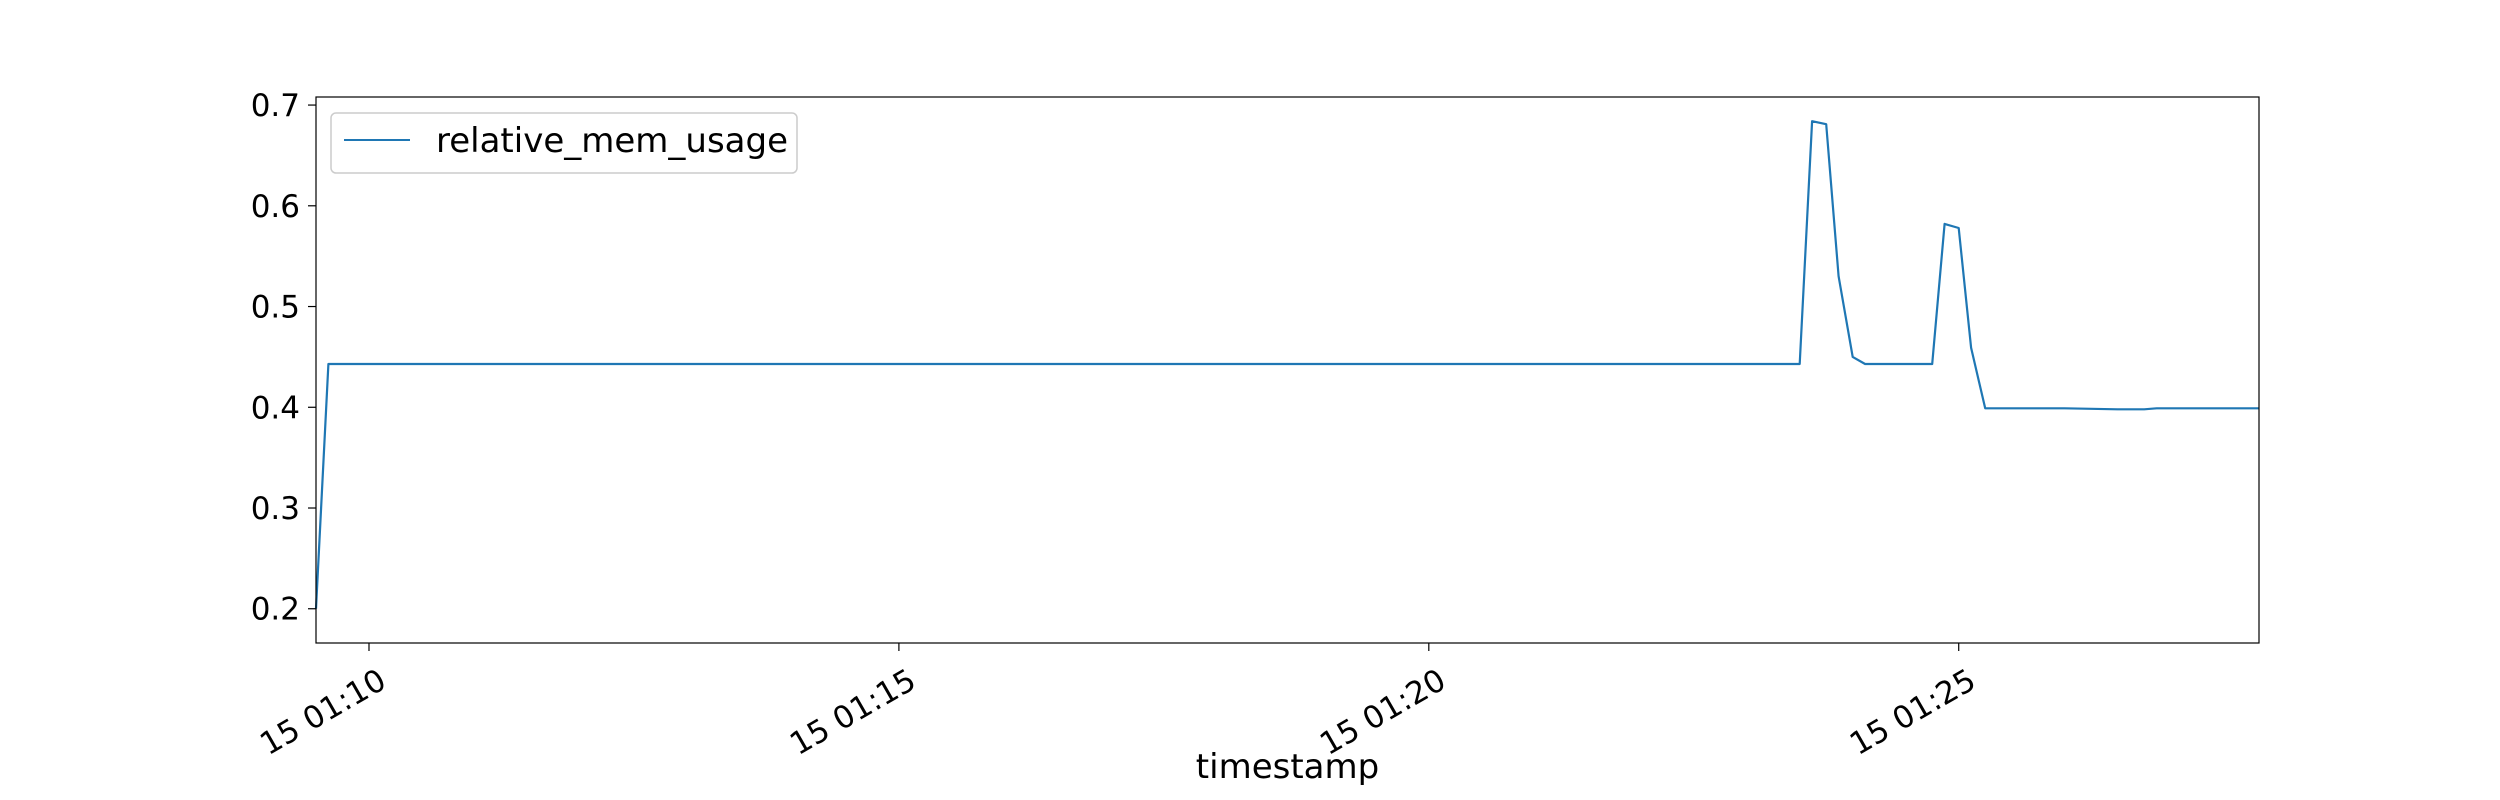 The width and height of the screenshot is (2500, 800). Describe the element at coordinates (275, 509) in the screenshot. I see `y-tick-label: 0.3` at that location.